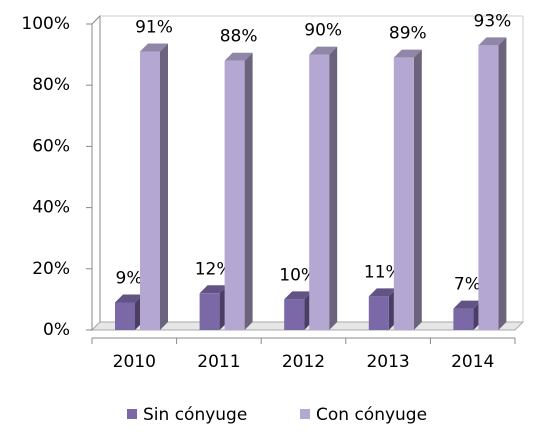  I want to click on value-label: 91%, so click(154, 28).